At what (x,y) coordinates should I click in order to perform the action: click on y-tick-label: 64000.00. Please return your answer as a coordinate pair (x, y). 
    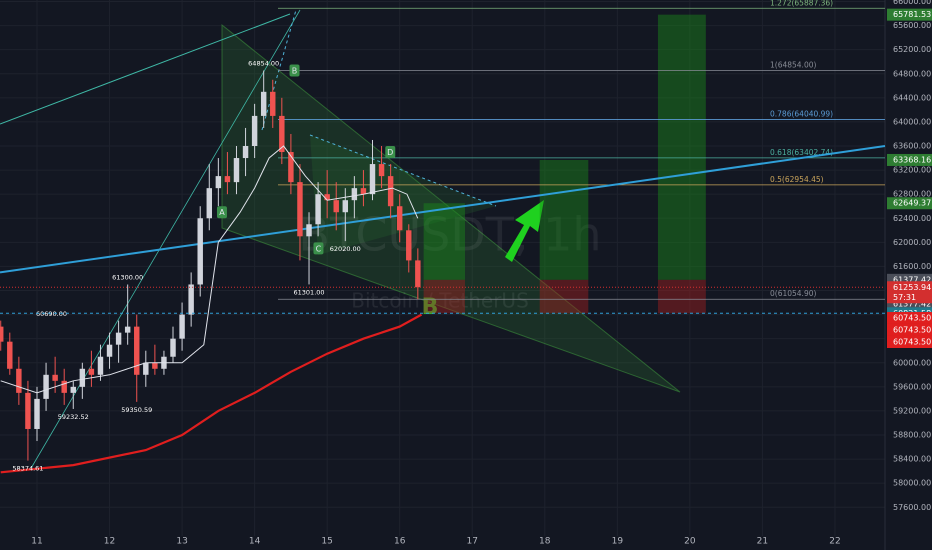
    Looking at the image, I should click on (912, 121).